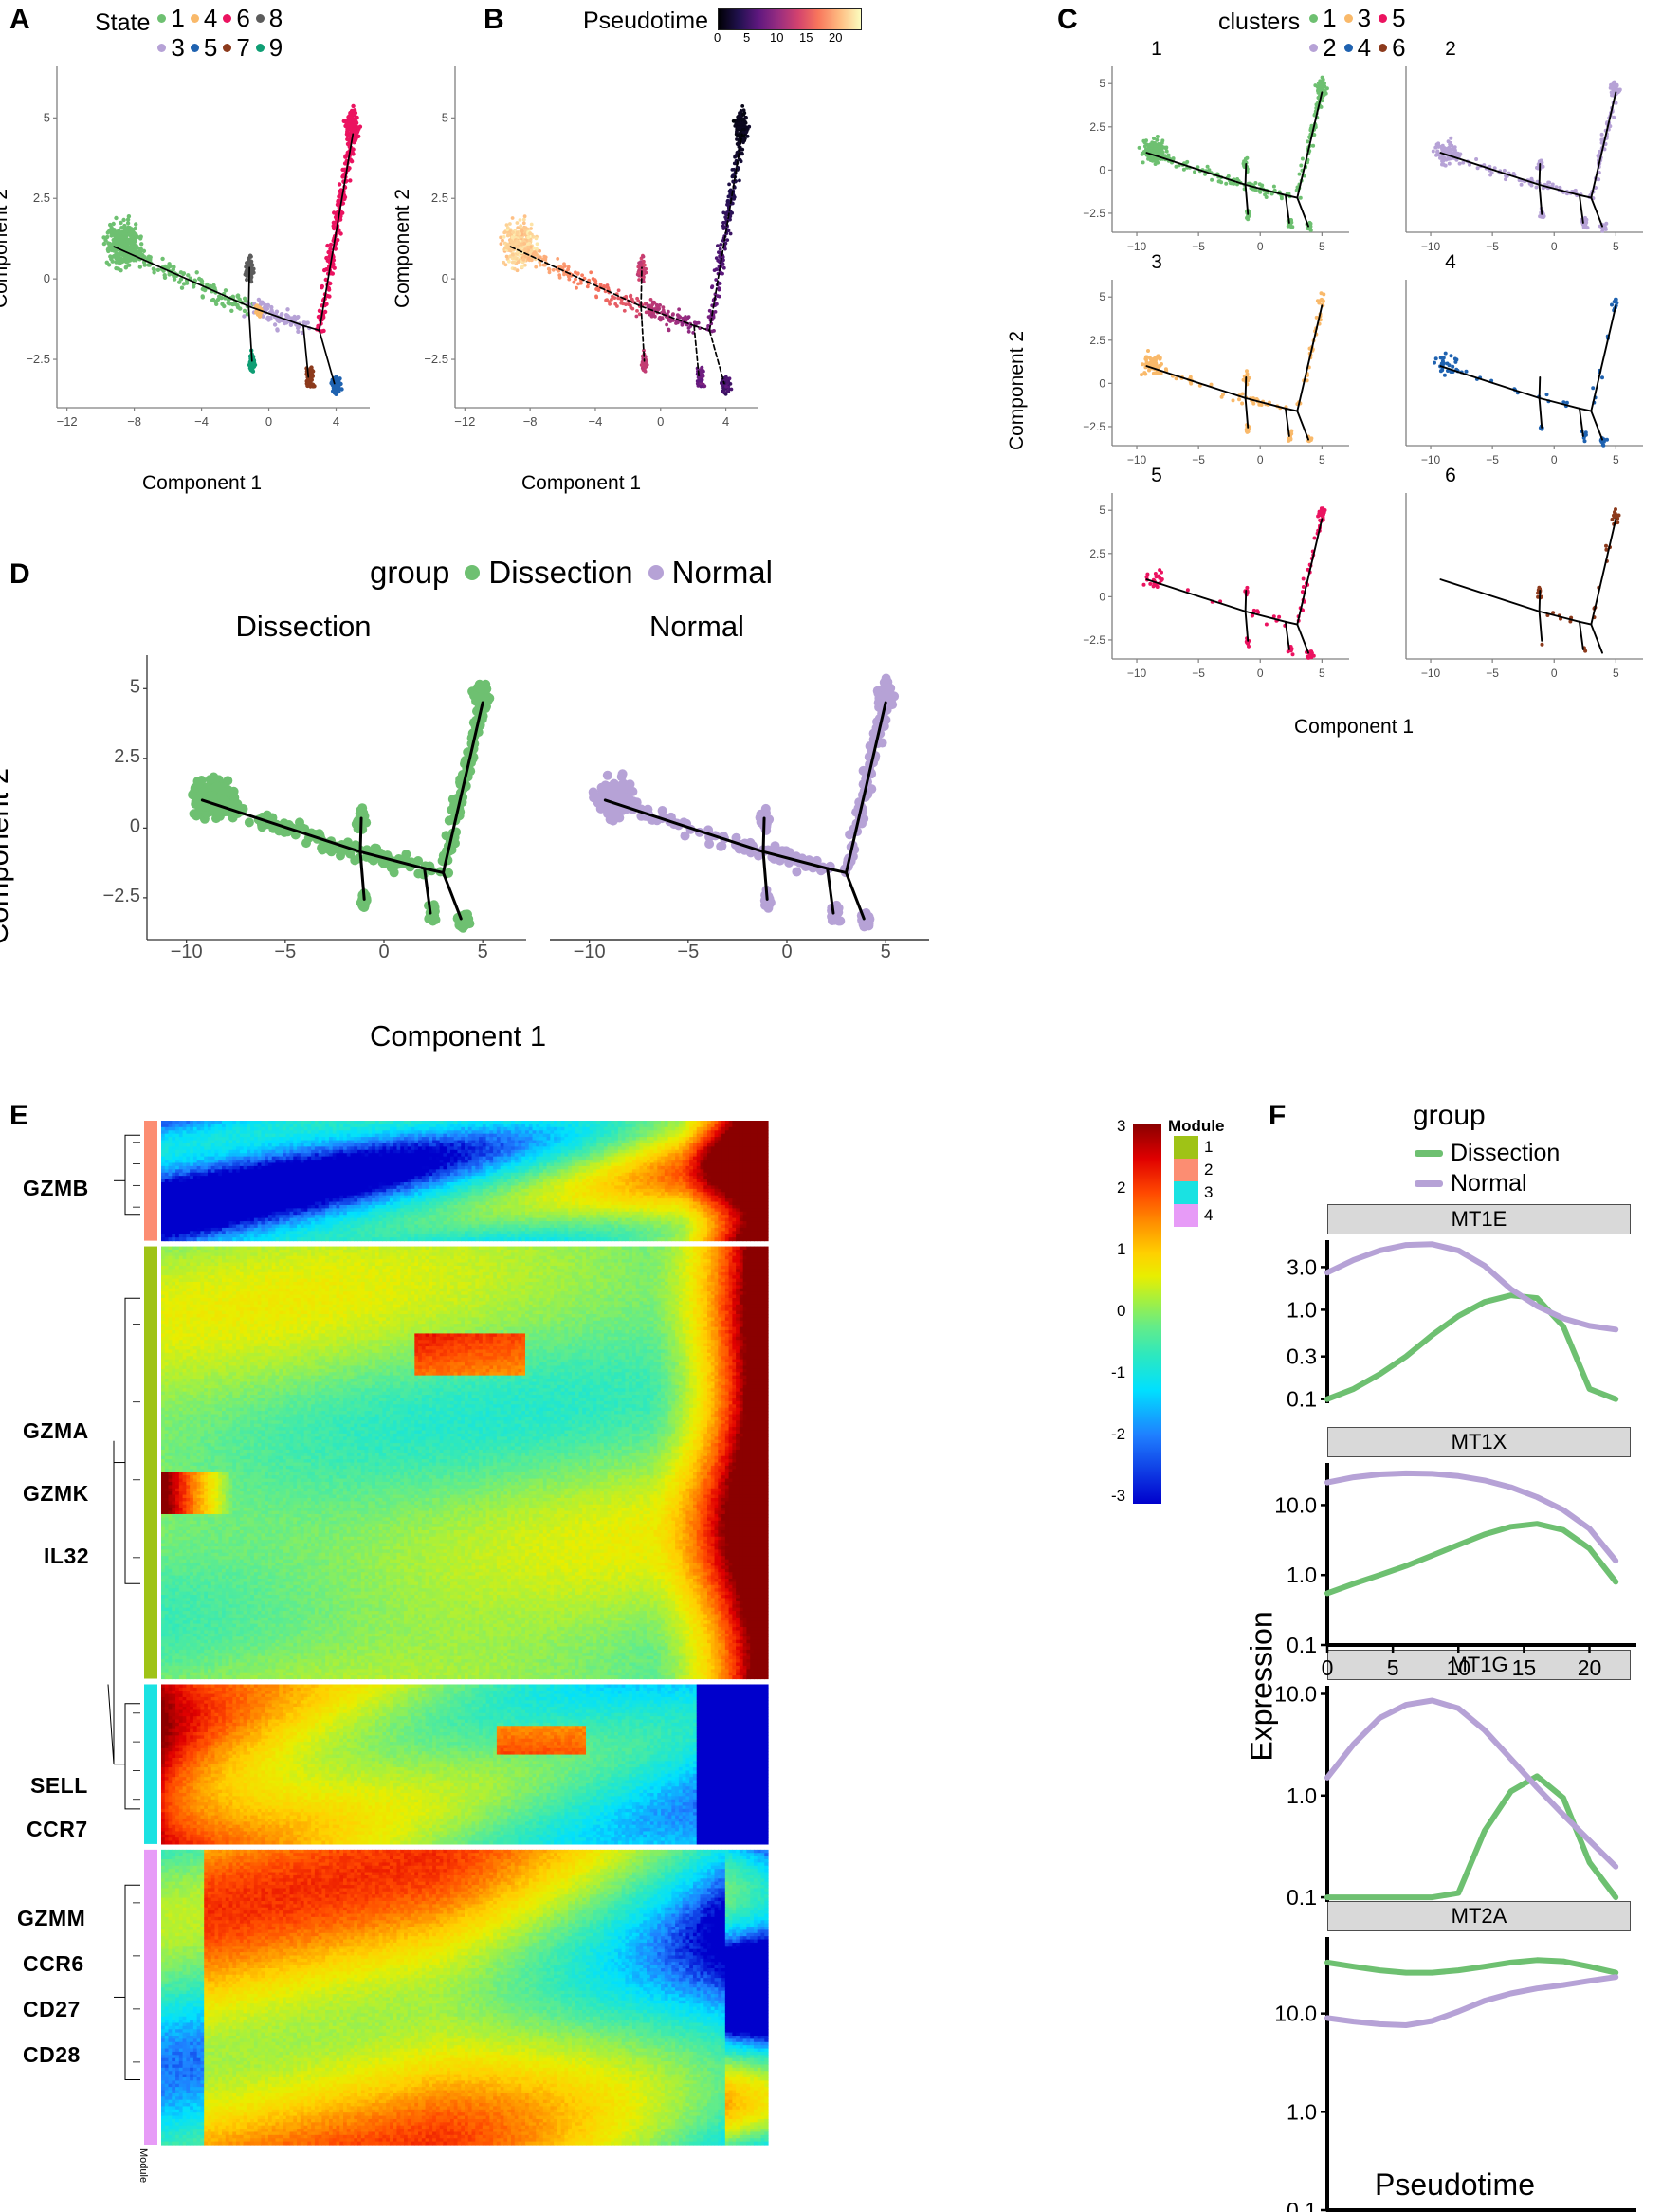 The width and height of the screenshot is (1680, 2212). What do you see at coordinates (835, 37) in the screenshot?
I see `cbar-tick: 20` at bounding box center [835, 37].